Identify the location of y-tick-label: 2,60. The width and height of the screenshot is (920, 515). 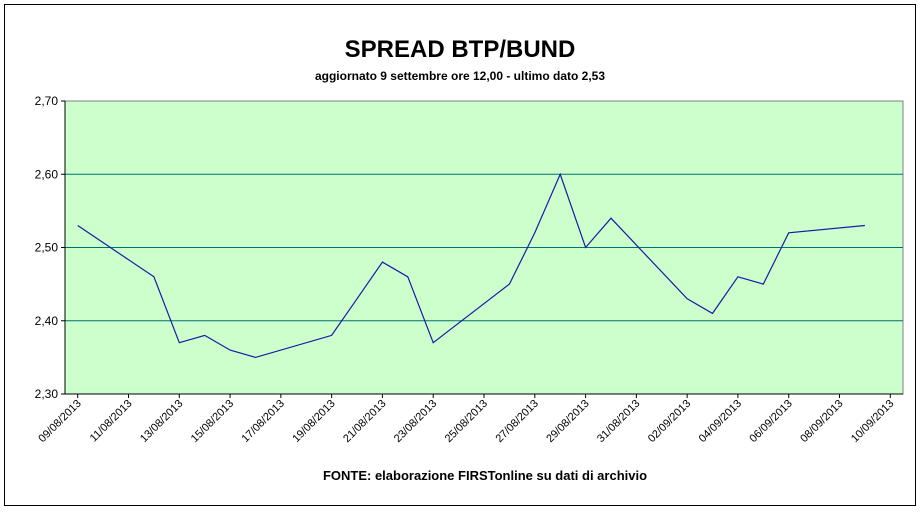
(47, 174).